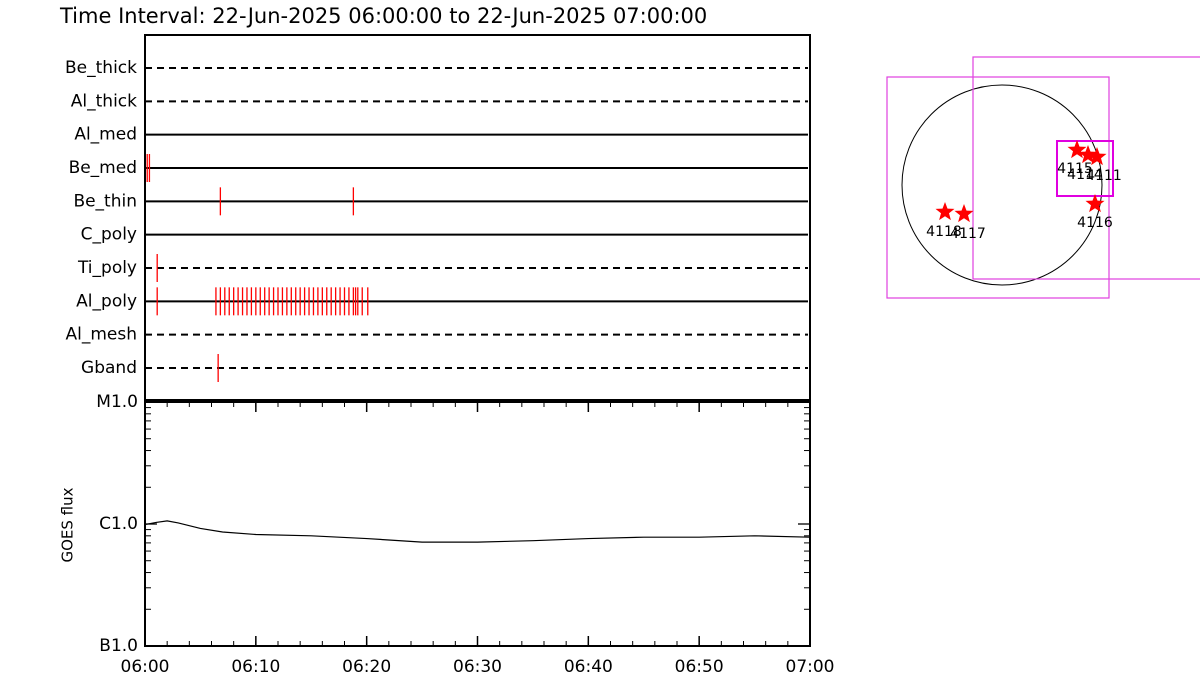 This screenshot has height=700, width=1200. What do you see at coordinates (477, 667) in the screenshot?
I see `x-tick-label: 06:30` at bounding box center [477, 667].